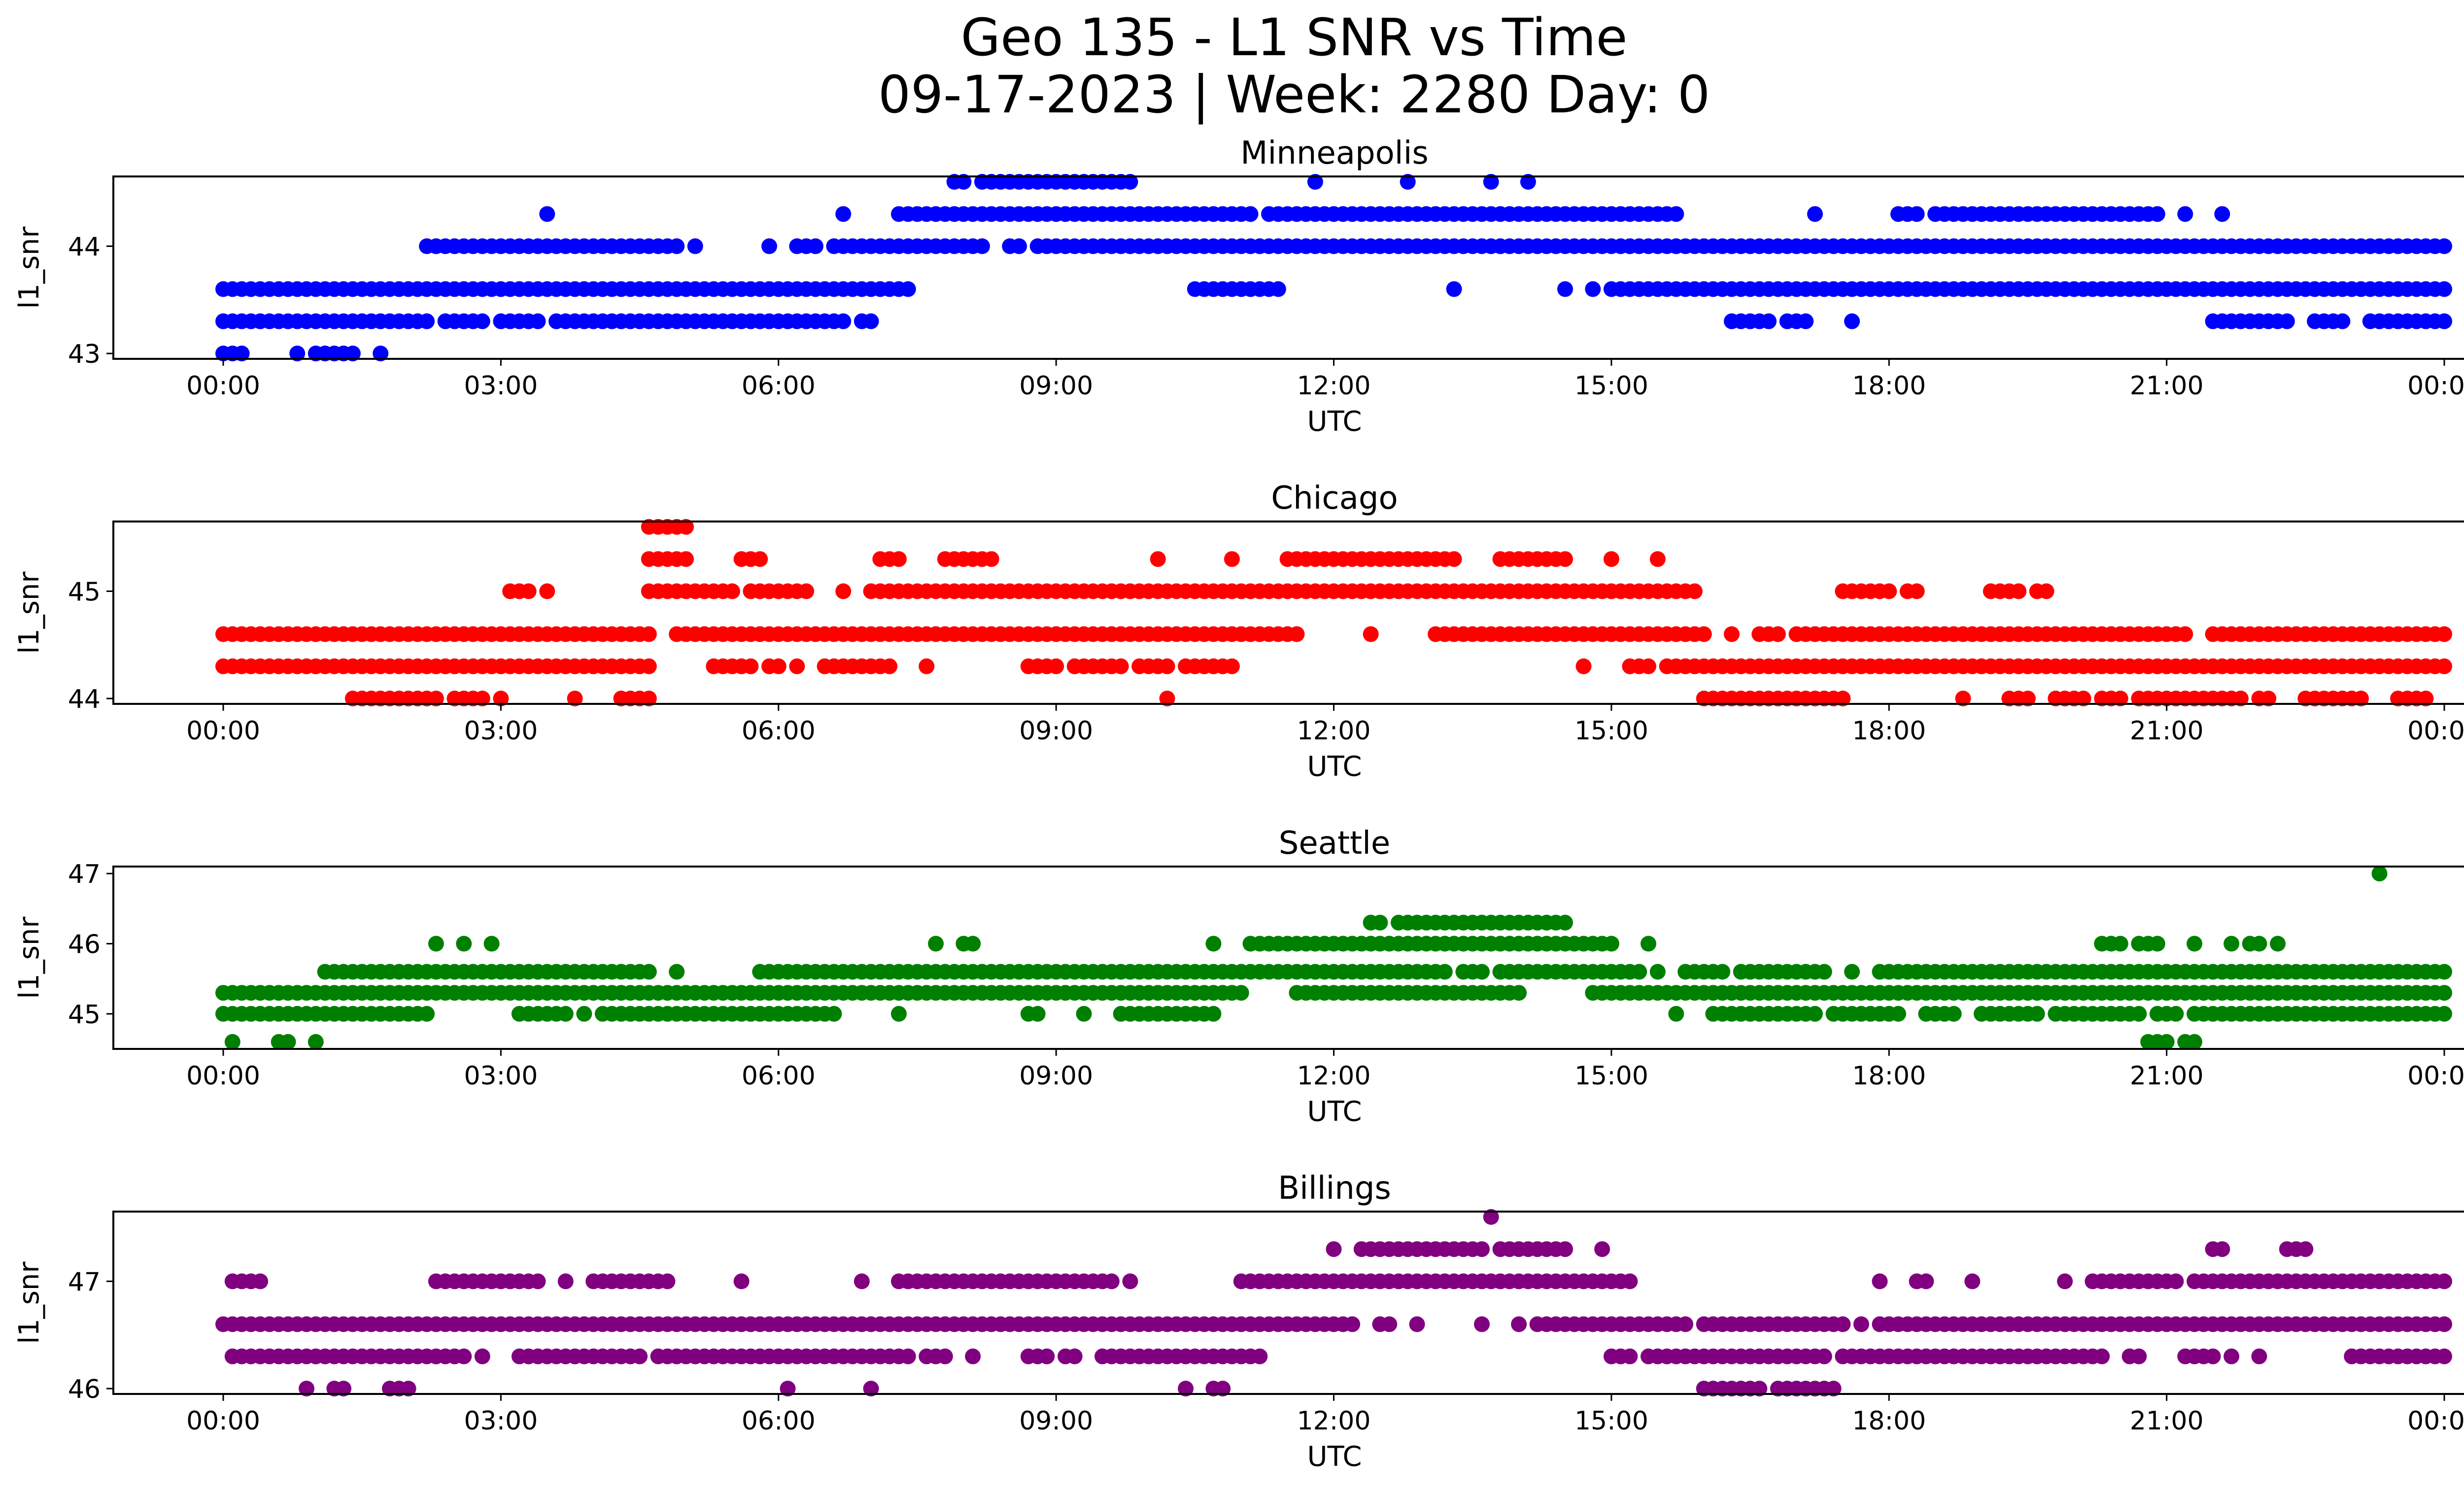 The width and height of the screenshot is (2464, 1495). Describe the element at coordinates (1294, 95) in the screenshot. I see `figure-title-line2: 09-17-2023 | Week: 2280 Day: 0` at that location.